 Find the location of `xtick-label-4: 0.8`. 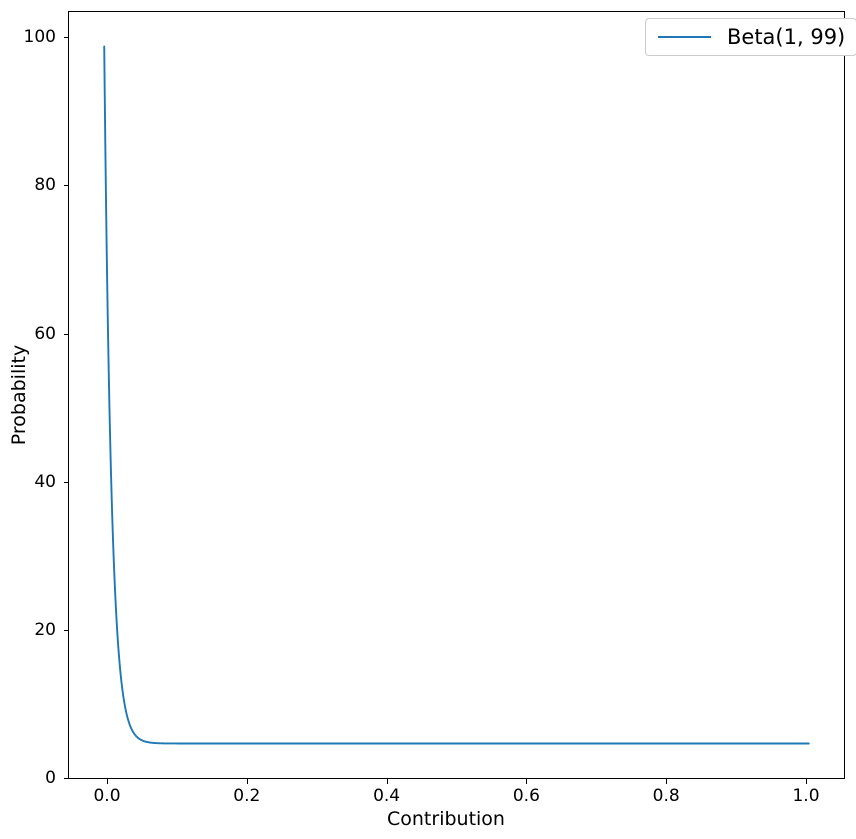

xtick-label-4: 0.8 is located at coordinates (666, 796).